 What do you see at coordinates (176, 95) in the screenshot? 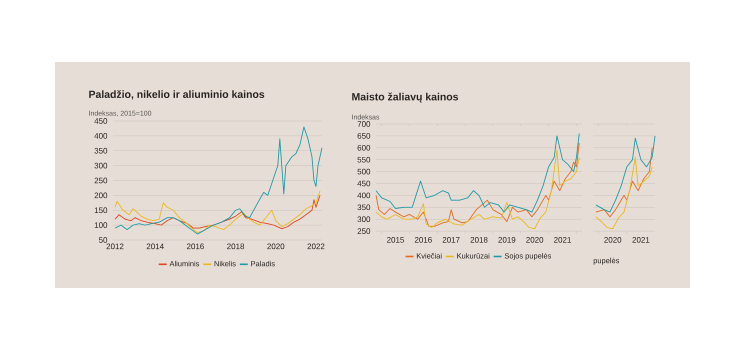
I see `chart-title: Paladžio, nikelio ir aliuminio kainos` at bounding box center [176, 95].